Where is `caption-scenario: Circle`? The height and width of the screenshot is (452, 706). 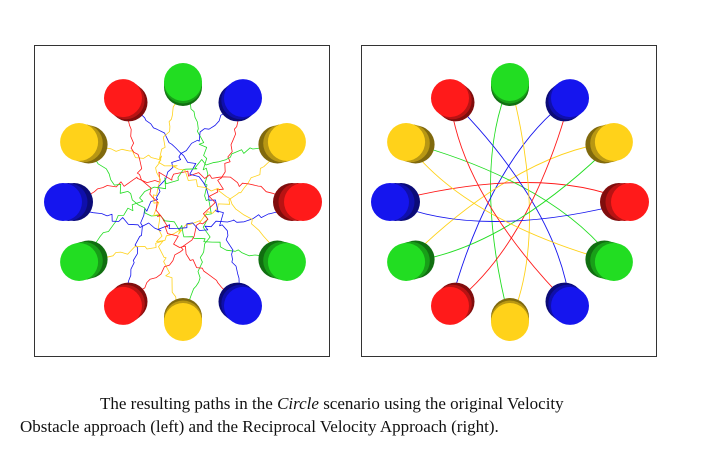
caption-scenario: Circle is located at coordinates (298, 403).